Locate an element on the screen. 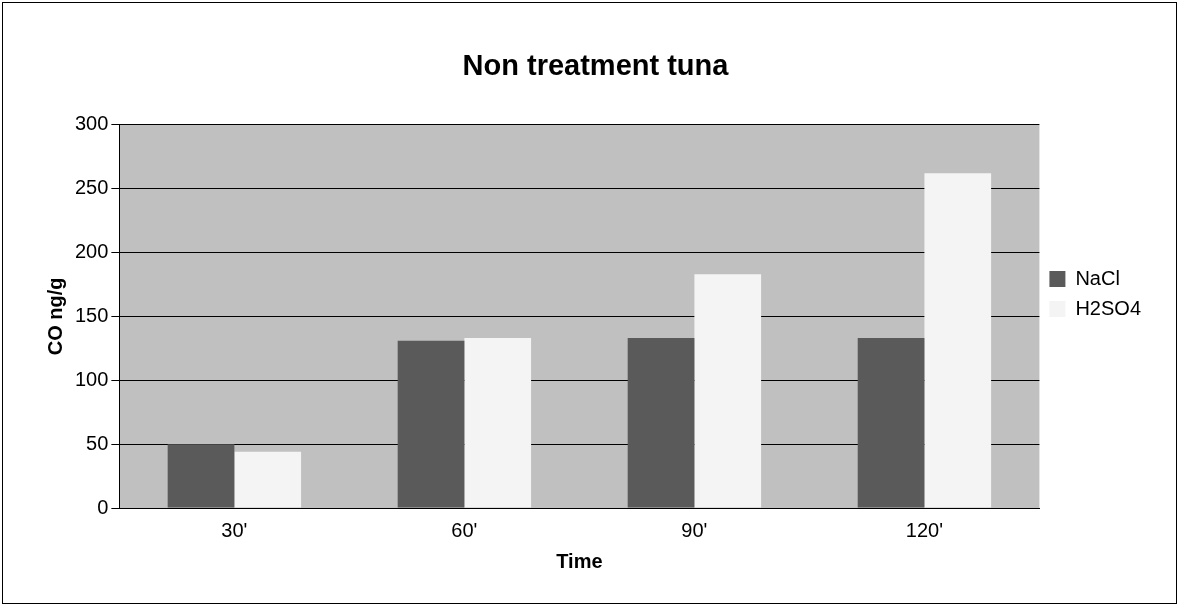 The height and width of the screenshot is (608, 1181). y-tick-label: 50 is located at coordinates (97, 442).